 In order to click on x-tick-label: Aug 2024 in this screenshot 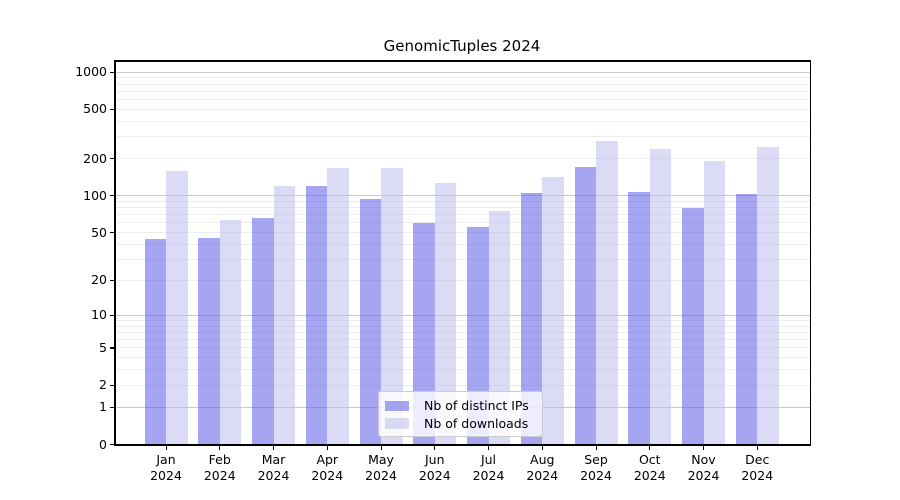, I will do `click(542, 467)`.